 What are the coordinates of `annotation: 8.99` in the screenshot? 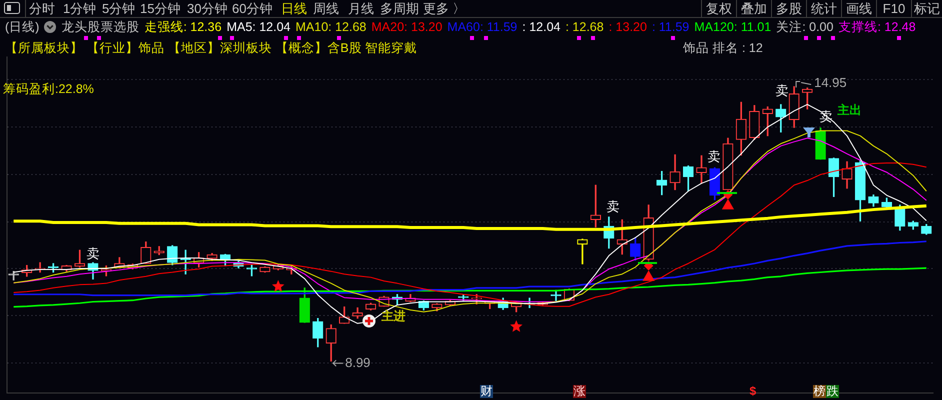 It's located at (357, 362).